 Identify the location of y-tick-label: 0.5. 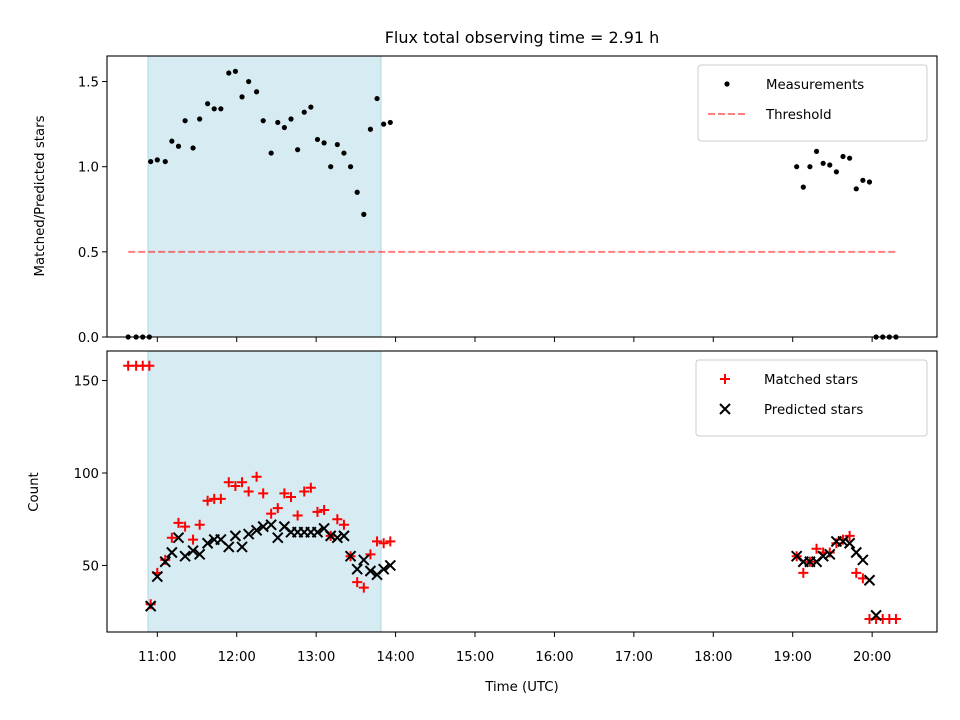
(88, 253).